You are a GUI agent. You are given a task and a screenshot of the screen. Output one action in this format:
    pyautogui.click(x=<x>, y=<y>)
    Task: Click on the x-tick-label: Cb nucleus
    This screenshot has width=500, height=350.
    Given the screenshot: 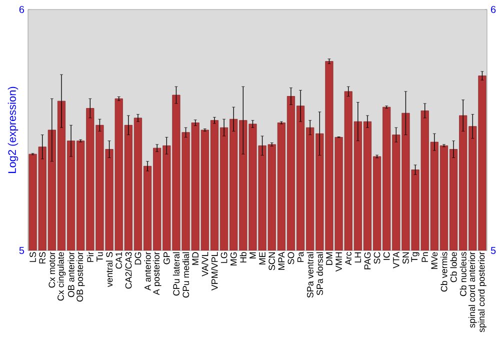 What is the action you would take?
    pyautogui.click(x=463, y=274)
    